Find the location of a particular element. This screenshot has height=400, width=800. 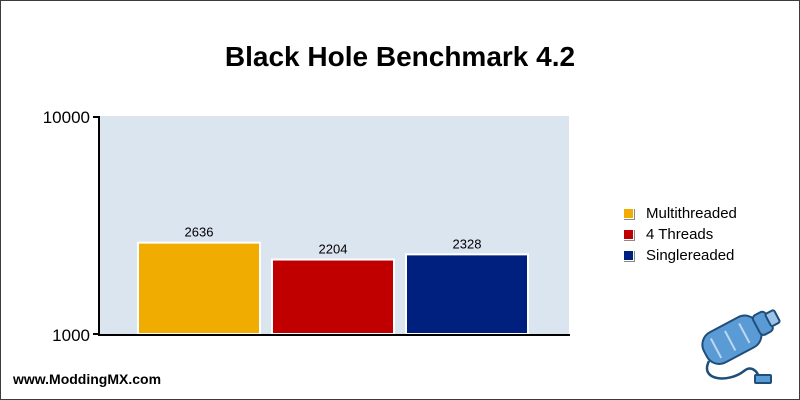

legend-label-0: Multithreaded is located at coordinates (691, 213).